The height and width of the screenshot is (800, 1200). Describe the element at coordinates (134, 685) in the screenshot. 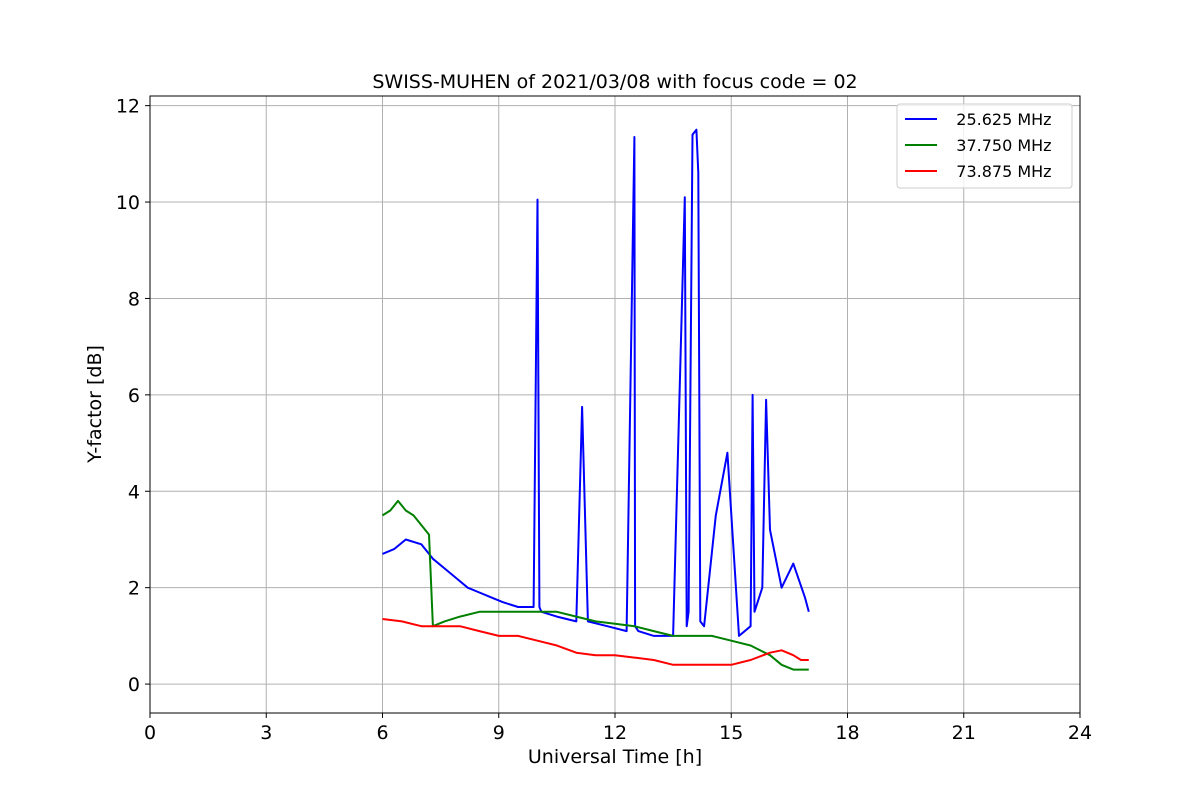

I see `y-tick-label: 0` at that location.